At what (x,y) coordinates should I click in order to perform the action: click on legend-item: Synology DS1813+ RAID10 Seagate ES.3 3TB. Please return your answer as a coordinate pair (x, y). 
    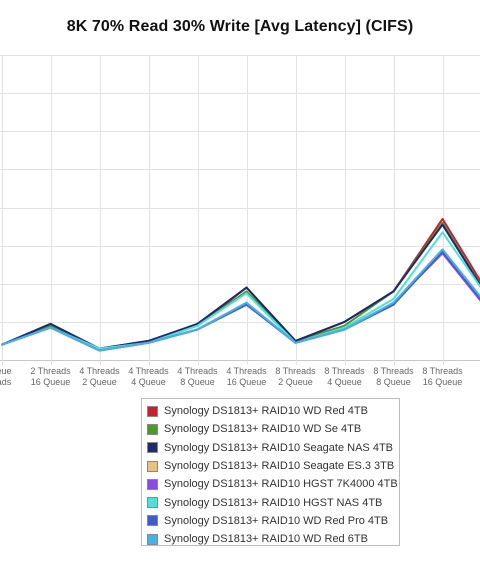
    Looking at the image, I should click on (273, 466).